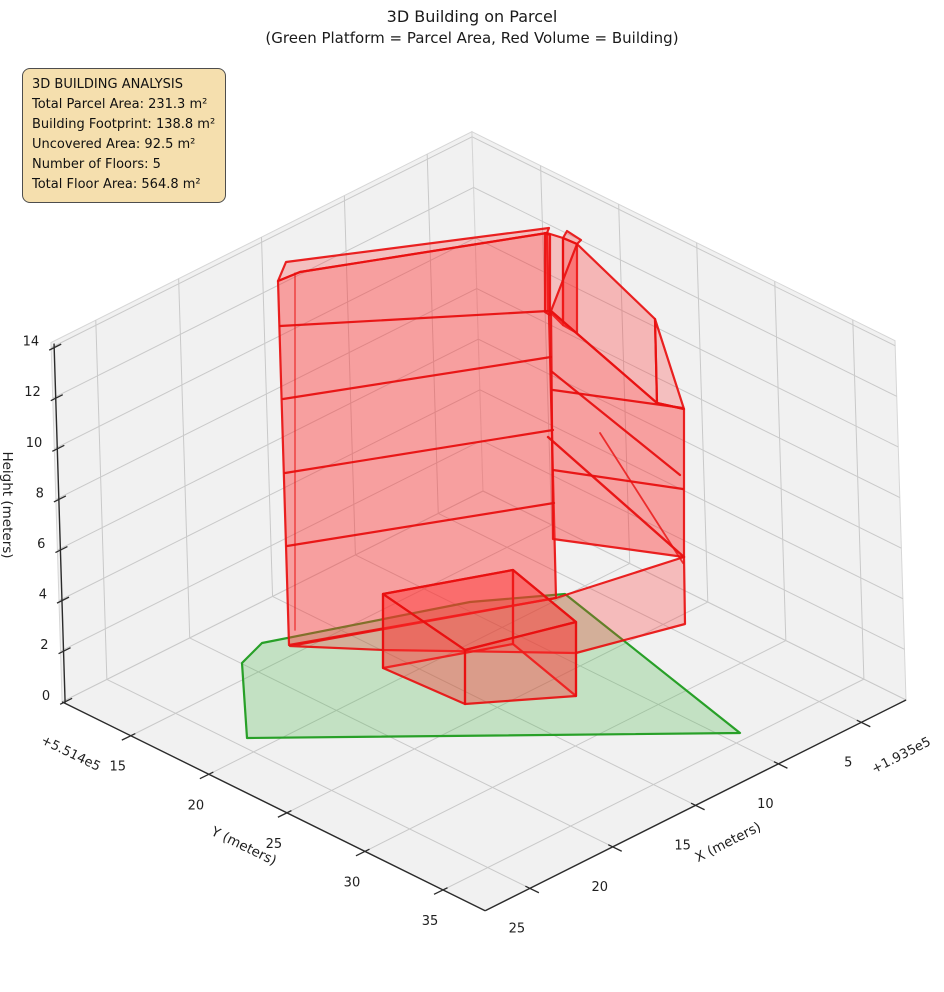 The image size is (944, 992). I want to click on y-axis-offset-text: +5.514e5, so click(70, 754).